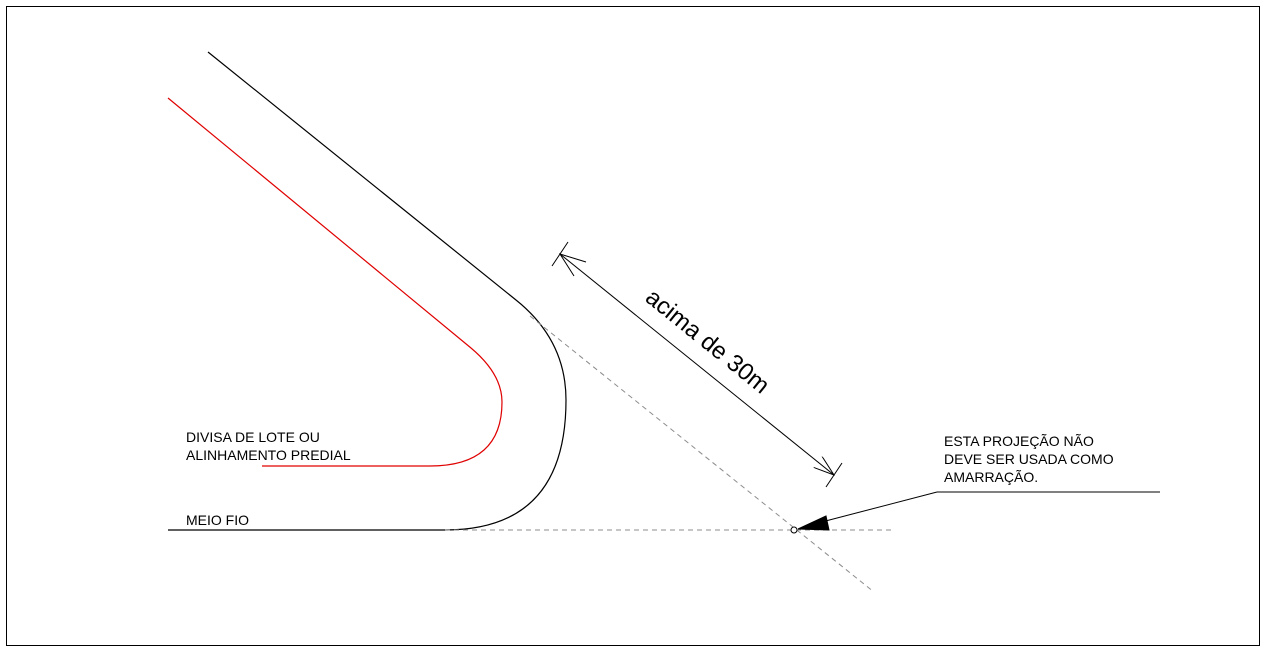  I want to click on leader-line, so click(875, 508).